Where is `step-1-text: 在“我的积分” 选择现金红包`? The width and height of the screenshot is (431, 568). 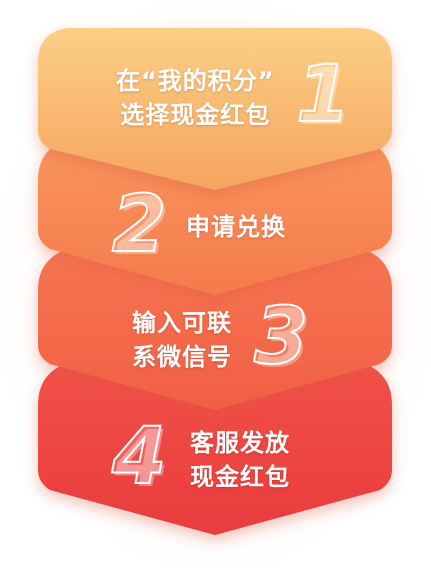
step-1-text: 在“我的积分” 选择现金红包 is located at coordinates (195, 98).